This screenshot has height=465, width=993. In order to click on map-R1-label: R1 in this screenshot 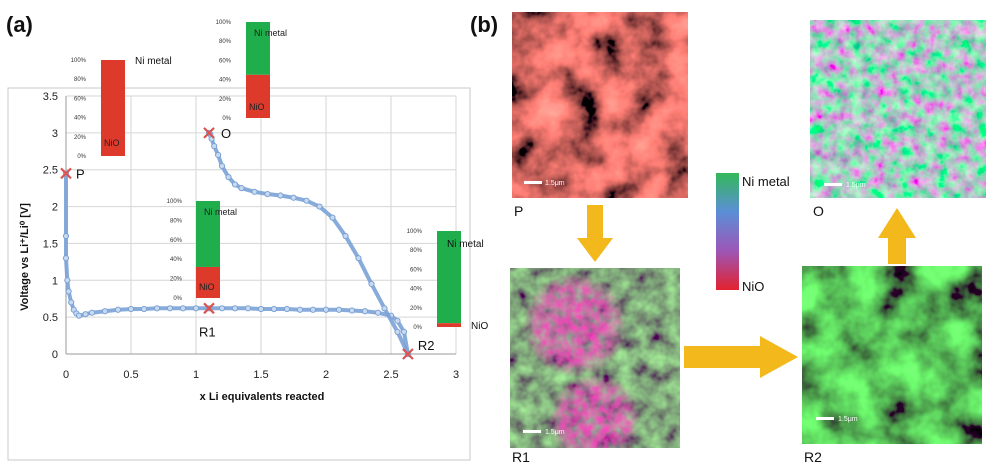, I will do `click(521, 457)`.